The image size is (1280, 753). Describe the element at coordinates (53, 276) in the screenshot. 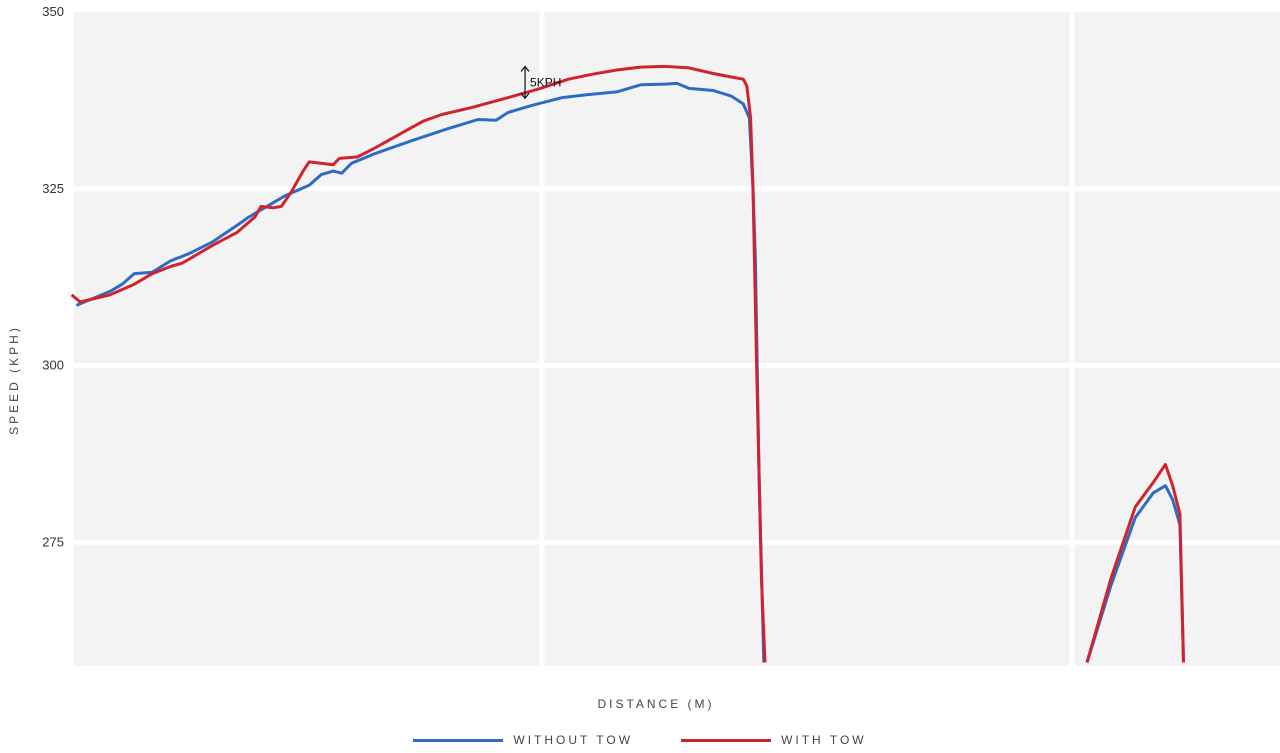

I see `y-axis-ticks: 275 300 325 350` at that location.